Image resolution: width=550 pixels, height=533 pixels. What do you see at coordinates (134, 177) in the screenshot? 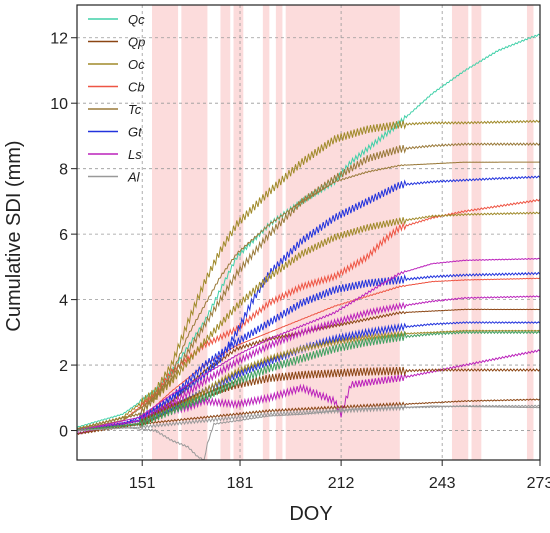
I see `legend-label-al: Al` at bounding box center [134, 177].